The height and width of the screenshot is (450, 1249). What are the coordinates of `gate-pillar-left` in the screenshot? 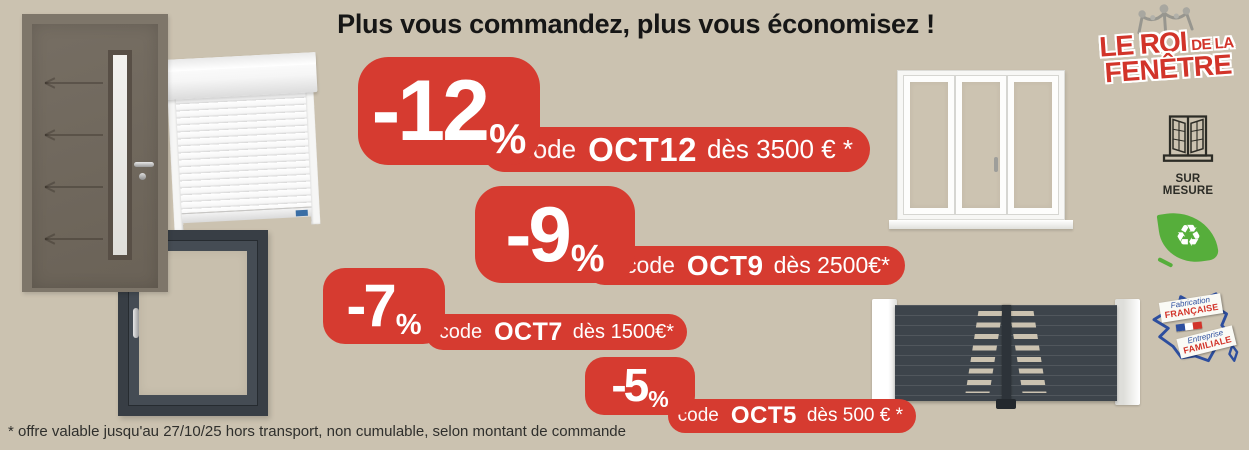 It's located at (884, 352).